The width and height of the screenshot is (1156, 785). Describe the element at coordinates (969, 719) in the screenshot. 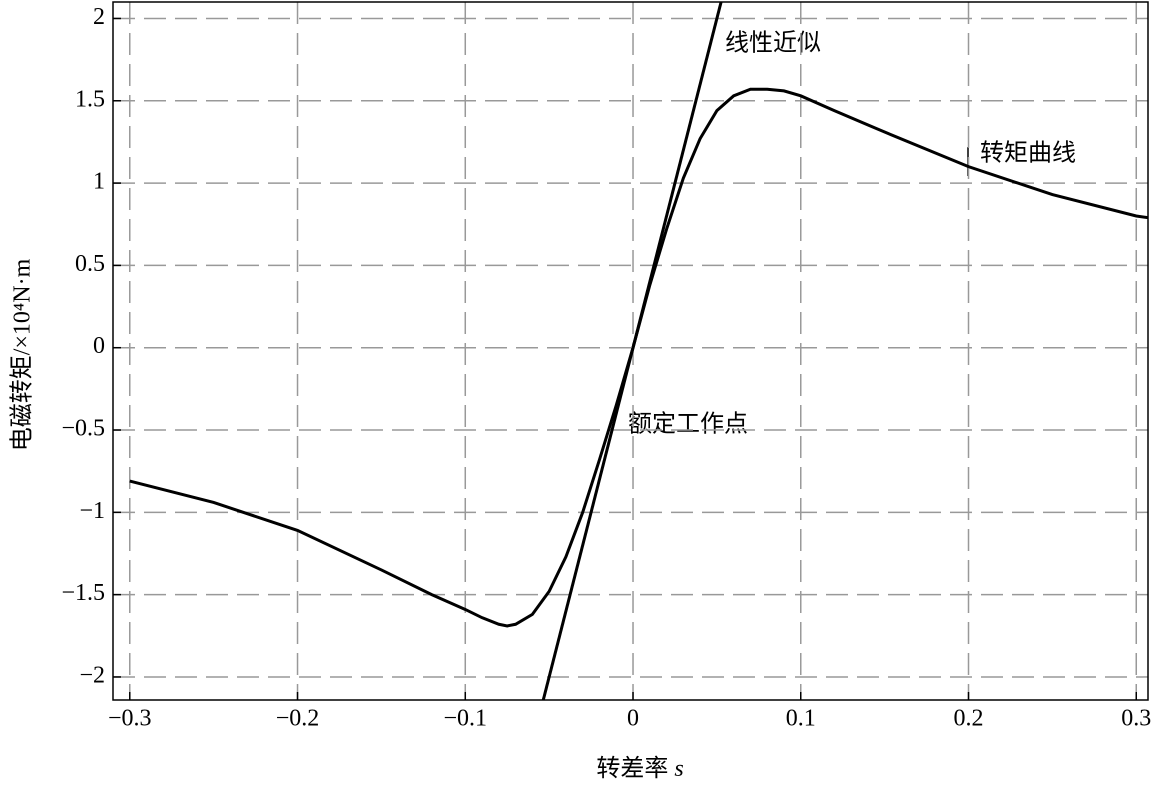

I see `x-tick-label: 0.2` at that location.